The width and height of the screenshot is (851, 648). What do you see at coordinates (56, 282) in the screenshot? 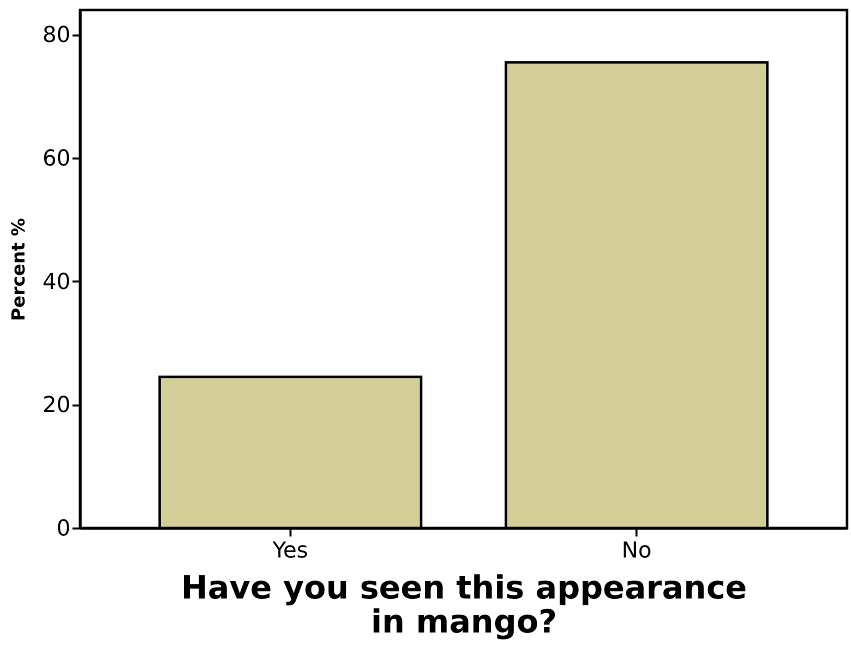
I see `y-tick-label: 40` at bounding box center [56, 282].